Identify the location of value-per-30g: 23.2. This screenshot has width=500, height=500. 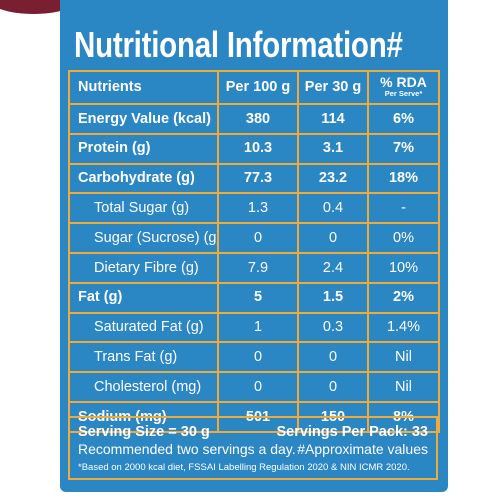
(333, 178).